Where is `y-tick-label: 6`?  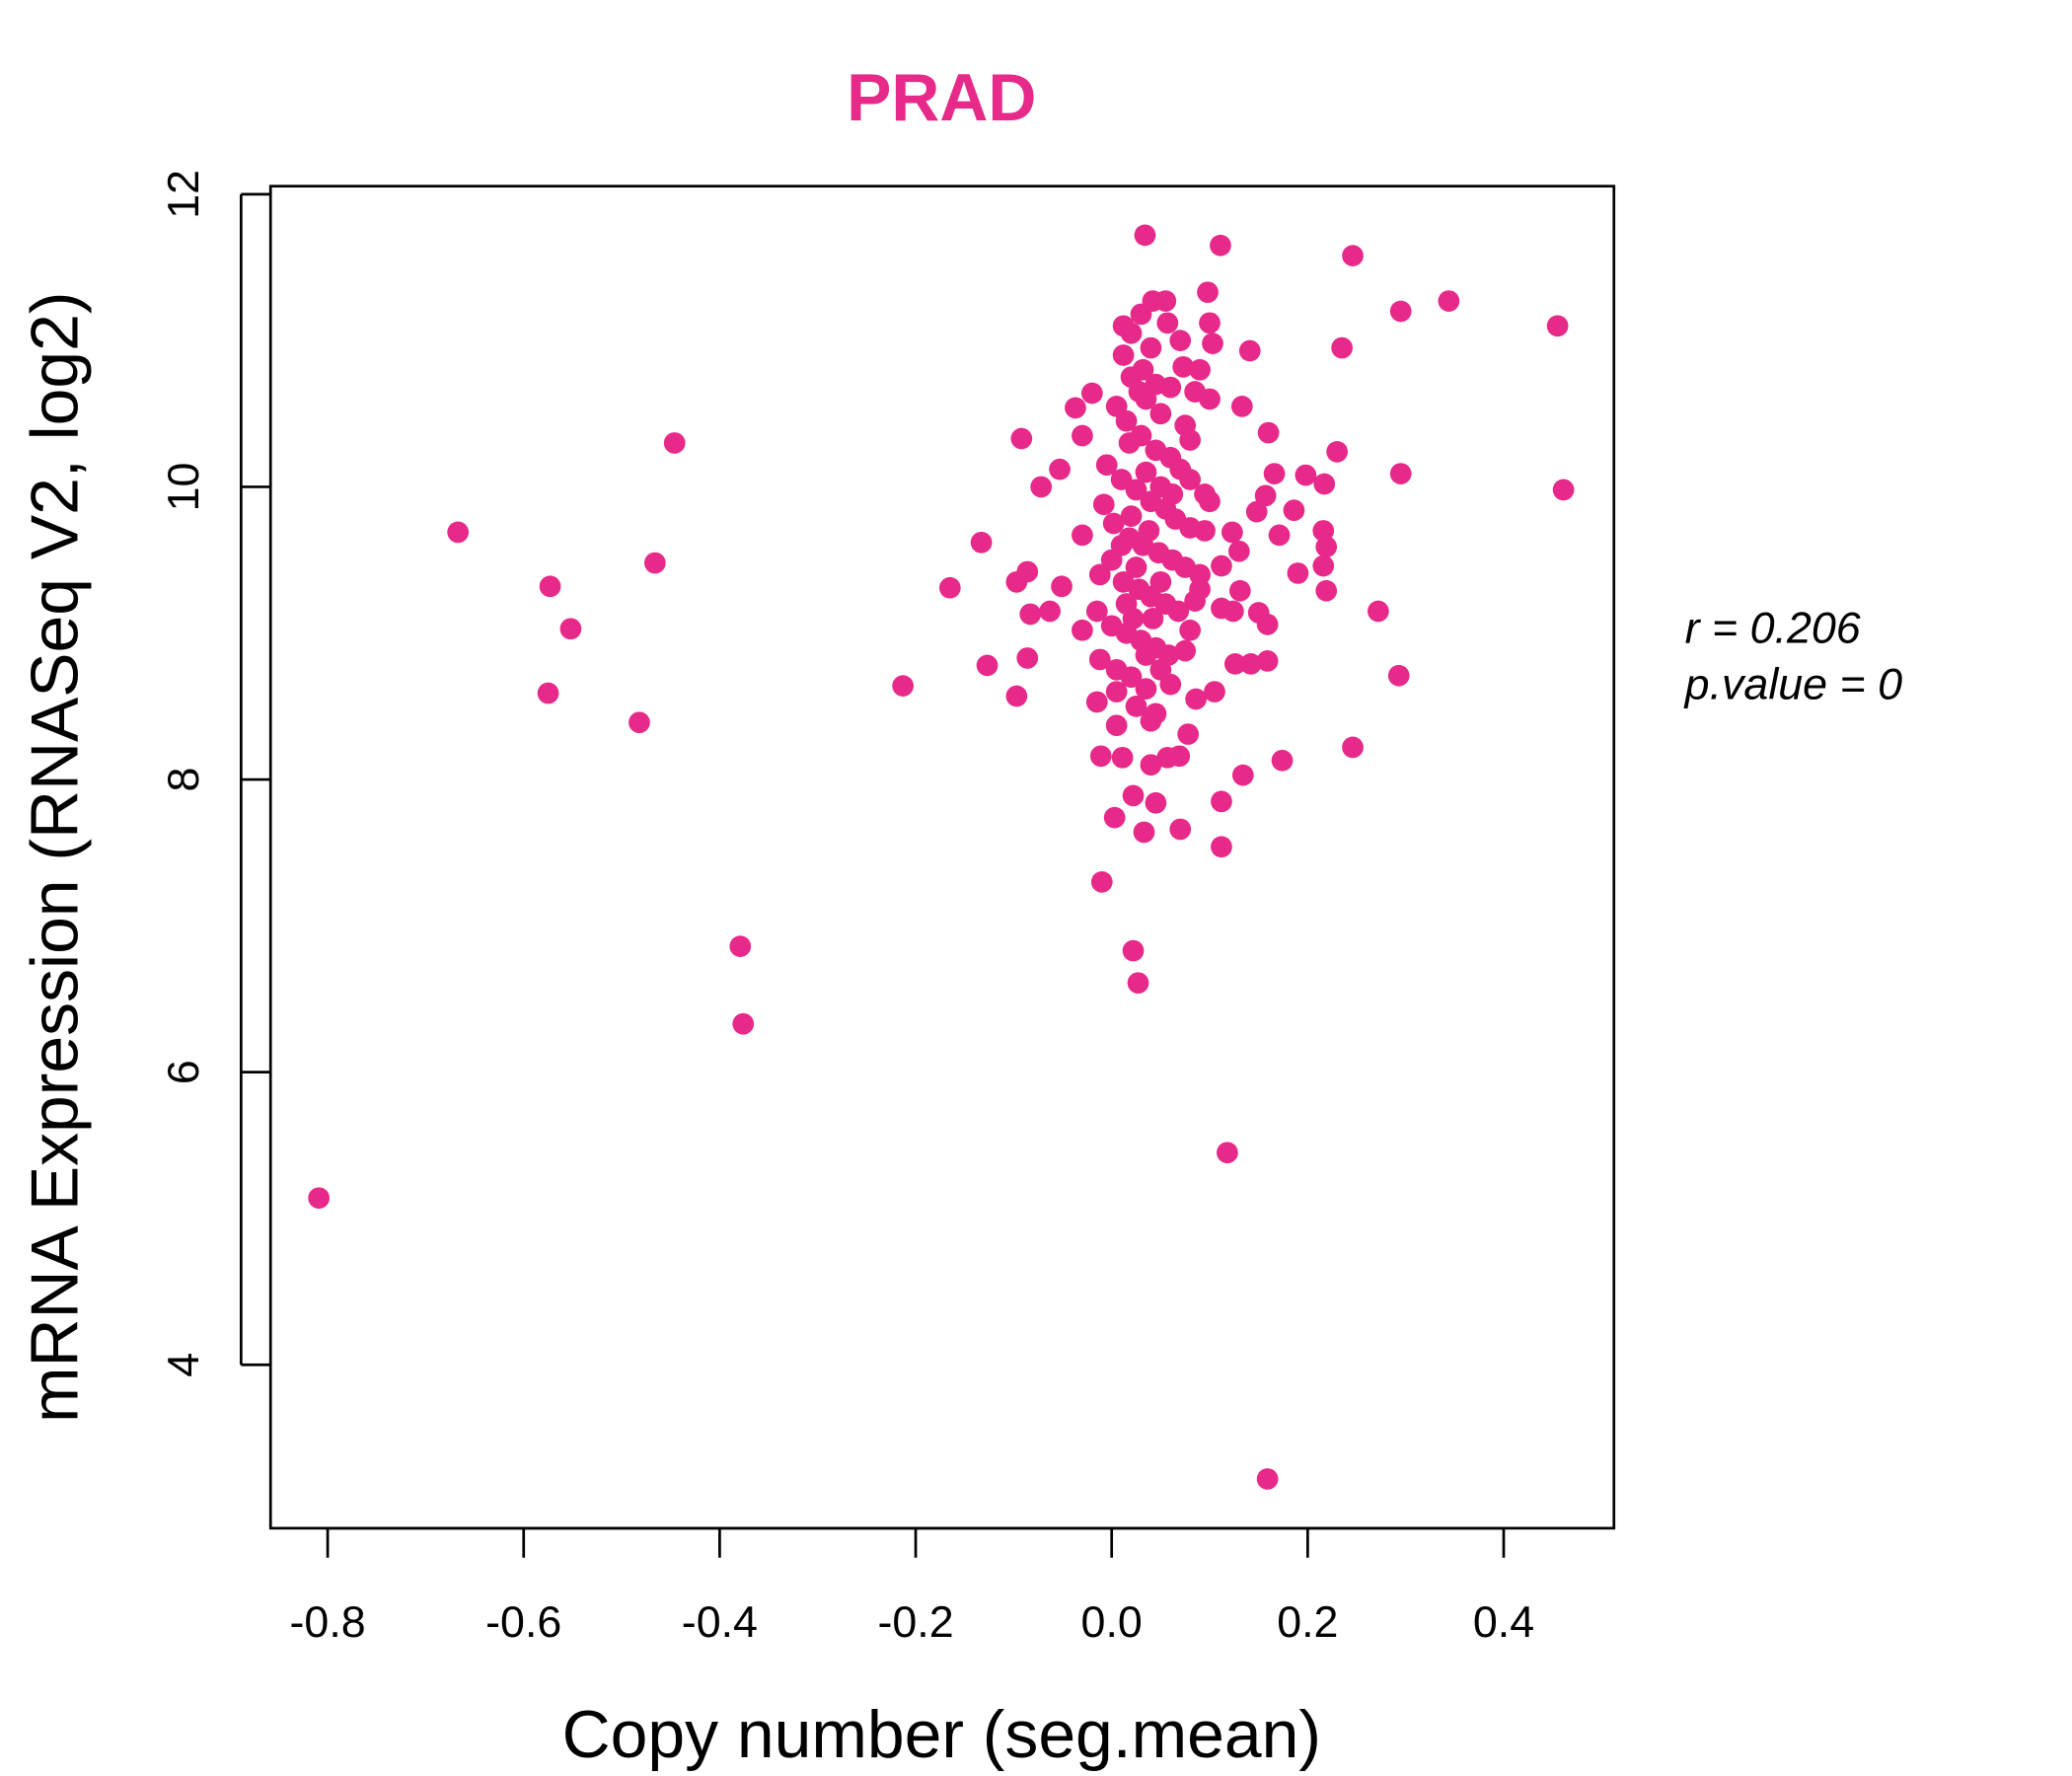
y-tick-label: 6 is located at coordinates (184, 1072).